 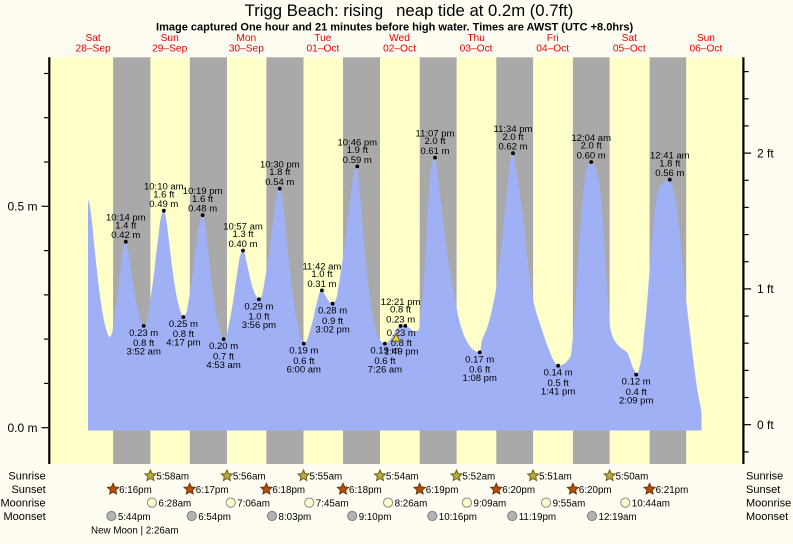 What do you see at coordinates (442, 490) in the screenshot?
I see `svg-text: 6:19pm` at bounding box center [442, 490].